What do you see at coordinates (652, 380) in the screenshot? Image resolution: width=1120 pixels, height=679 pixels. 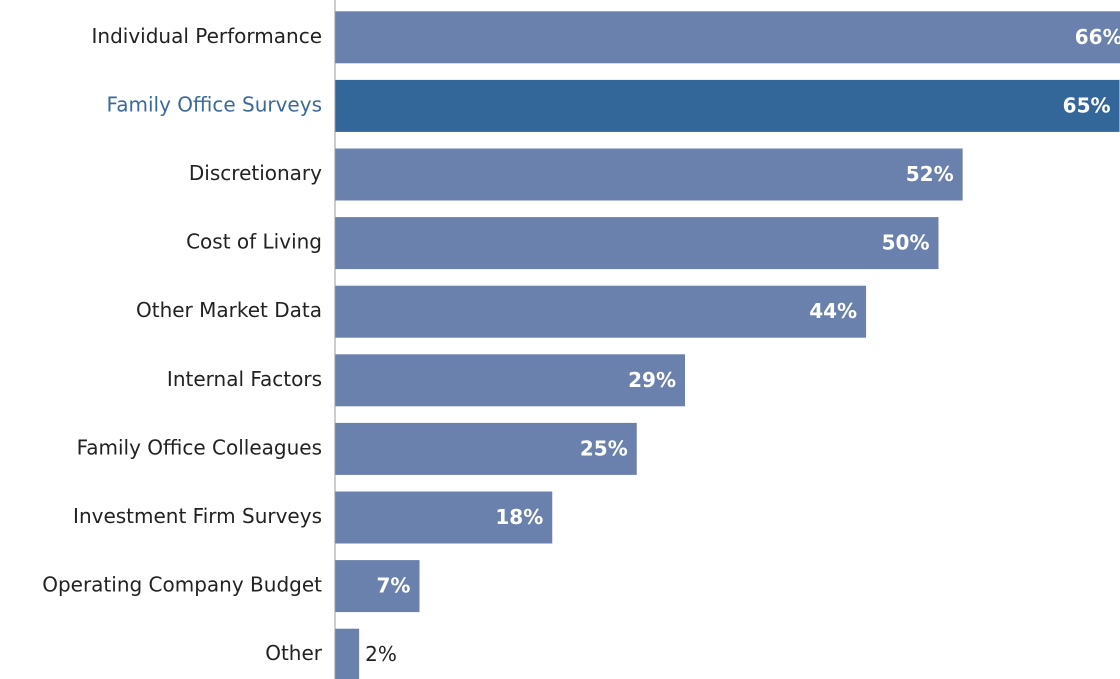 I see `value-label: 29%` at bounding box center [652, 380].